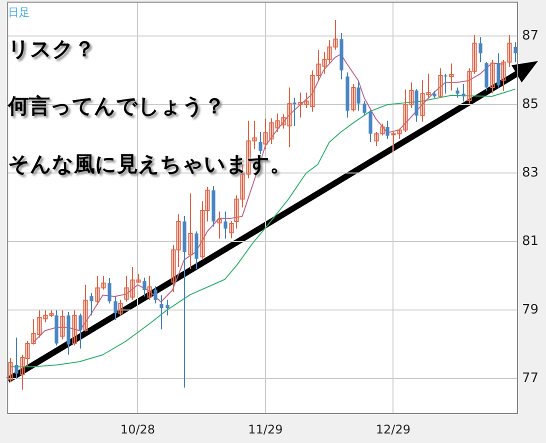 This screenshot has height=443, width=546. What do you see at coordinates (138, 429) in the screenshot?
I see `x-tick-label: 10/28` at bounding box center [138, 429].